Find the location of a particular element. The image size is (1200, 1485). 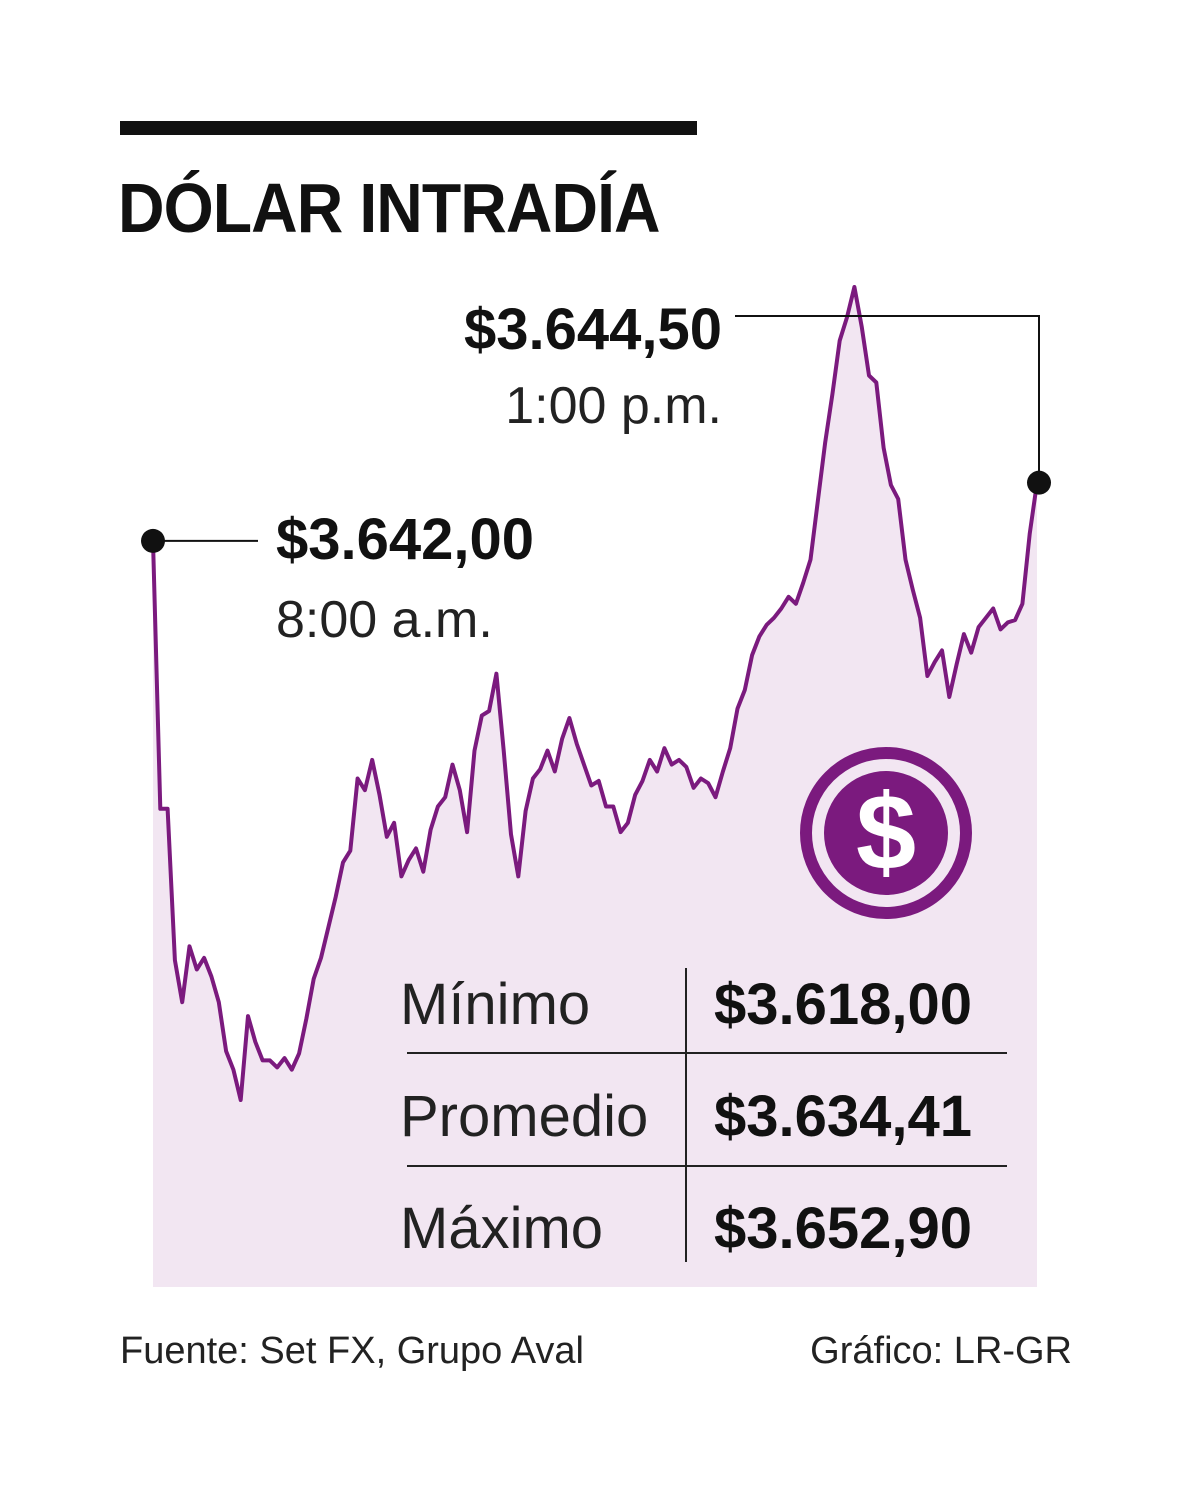

graphic-credit: Gráfico: LR-GR is located at coordinates (941, 1351).